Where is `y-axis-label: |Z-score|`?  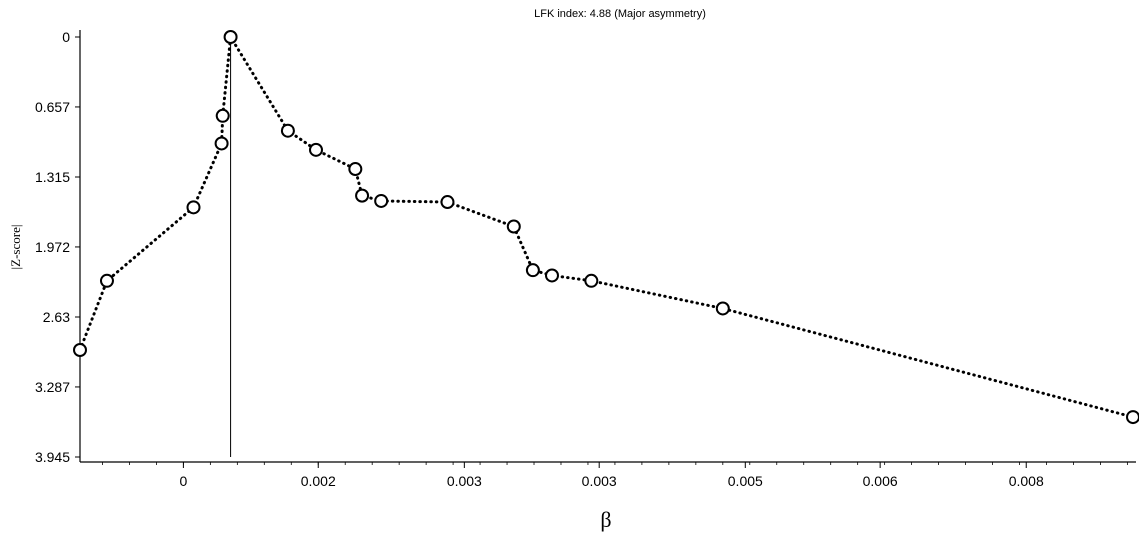
y-axis-label: |Z-score| is located at coordinates (15, 247).